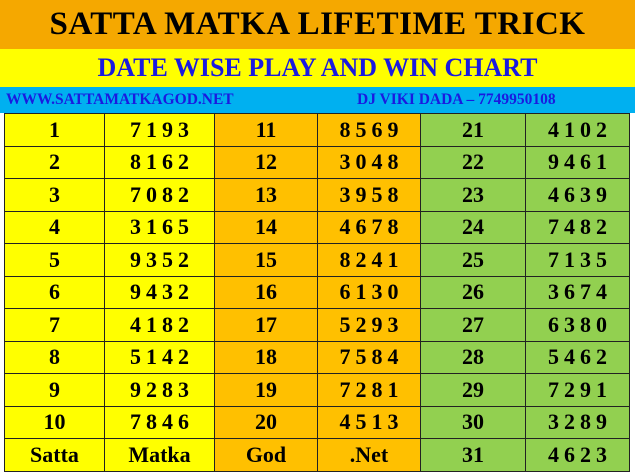 The width and height of the screenshot is (635, 476). I want to click on table-row: 6 9432 16 6130 26 3674, so click(317, 292).